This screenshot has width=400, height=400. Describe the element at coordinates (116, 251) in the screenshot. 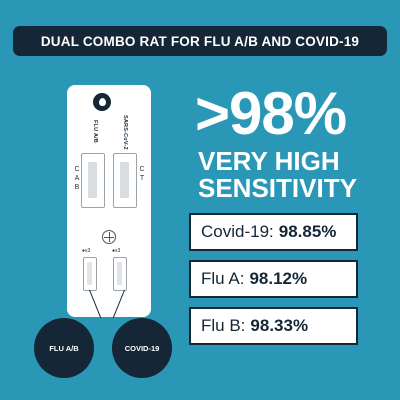

I see `drop-count-right: ●x3` at that location.